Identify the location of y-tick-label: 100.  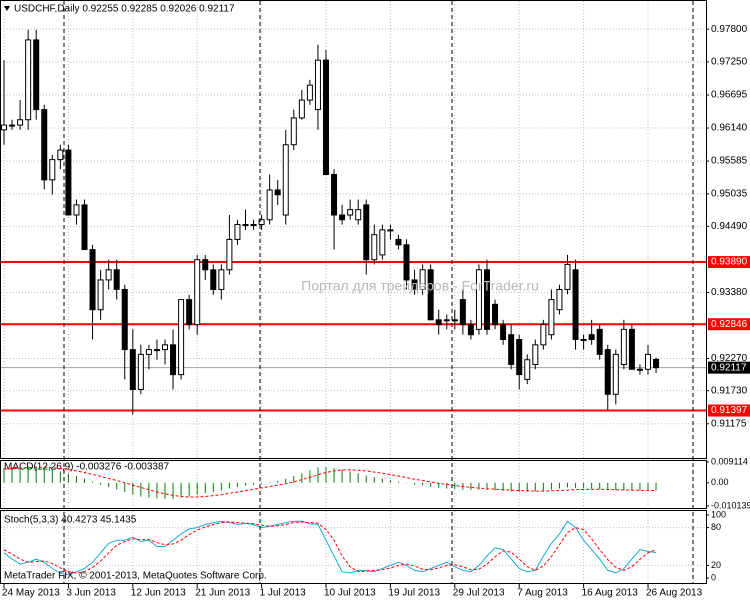
(718, 514).